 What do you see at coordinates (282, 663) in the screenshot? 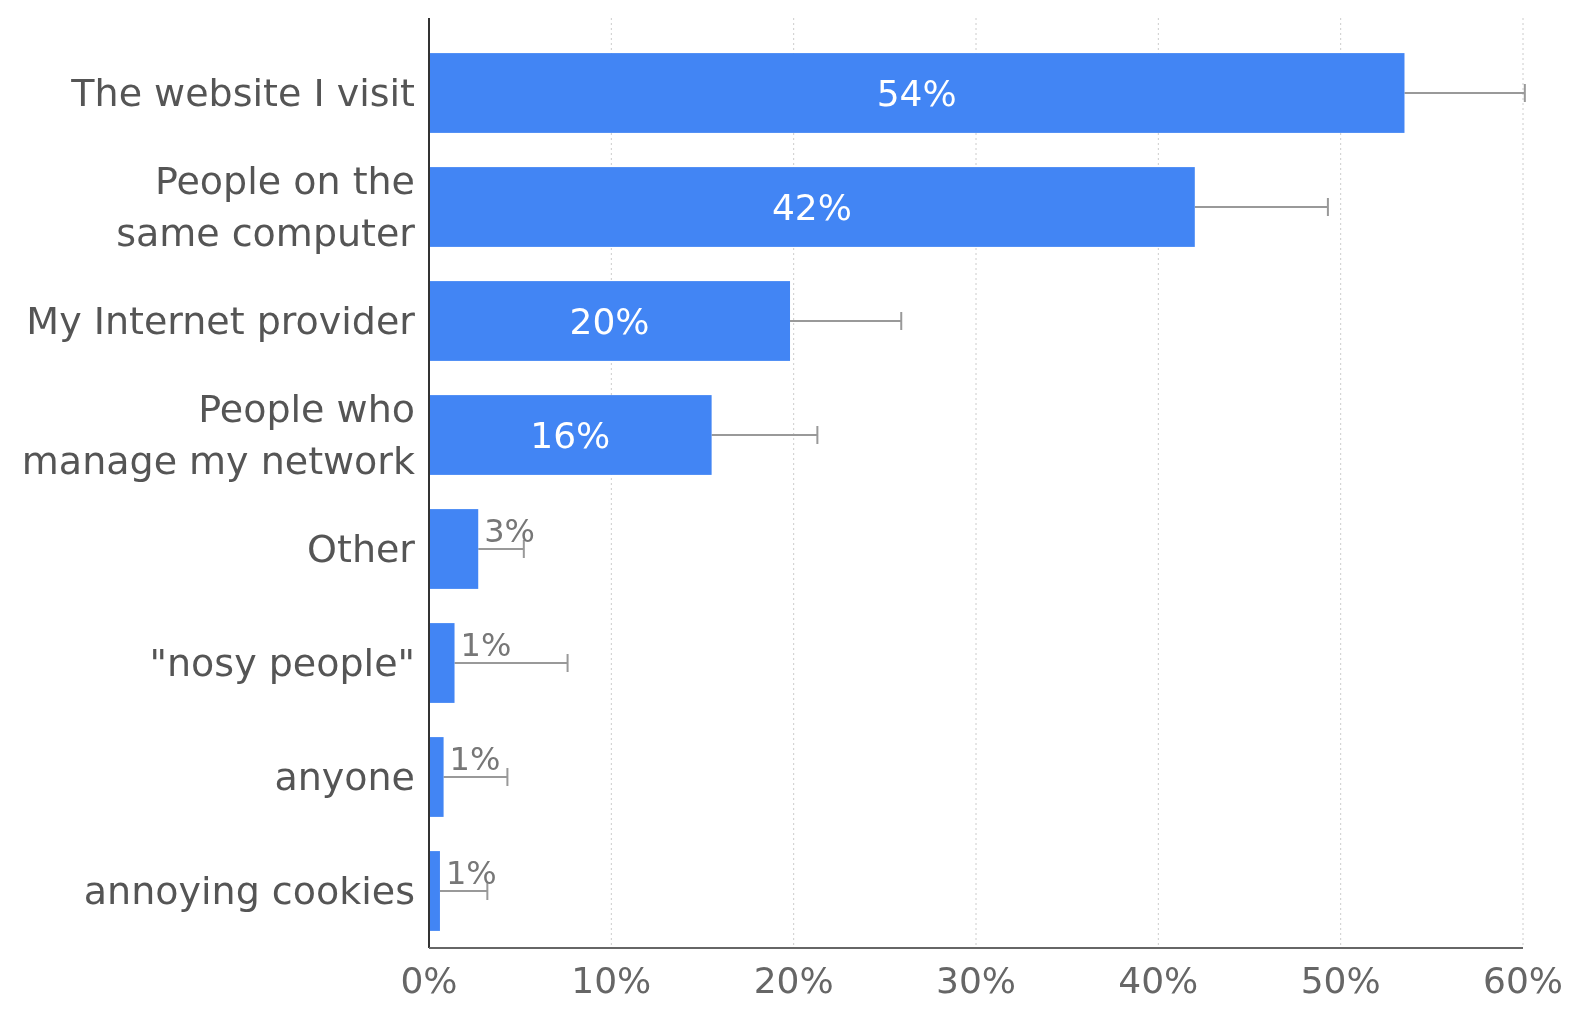
I see `y-tick-label: "nosy people"` at bounding box center [282, 663].